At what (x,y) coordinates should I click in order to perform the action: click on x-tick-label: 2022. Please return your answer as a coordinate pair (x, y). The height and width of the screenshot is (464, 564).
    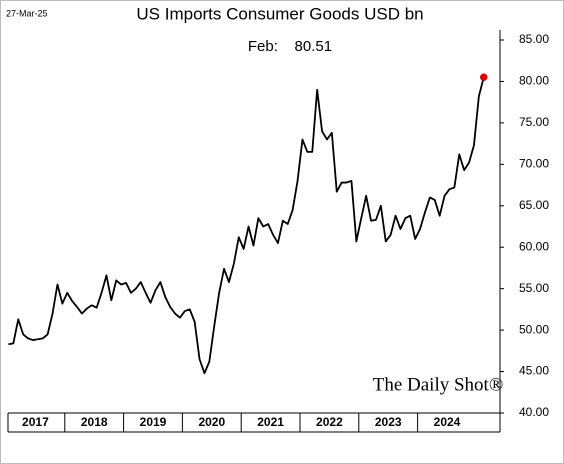
    Looking at the image, I should click on (329, 422).